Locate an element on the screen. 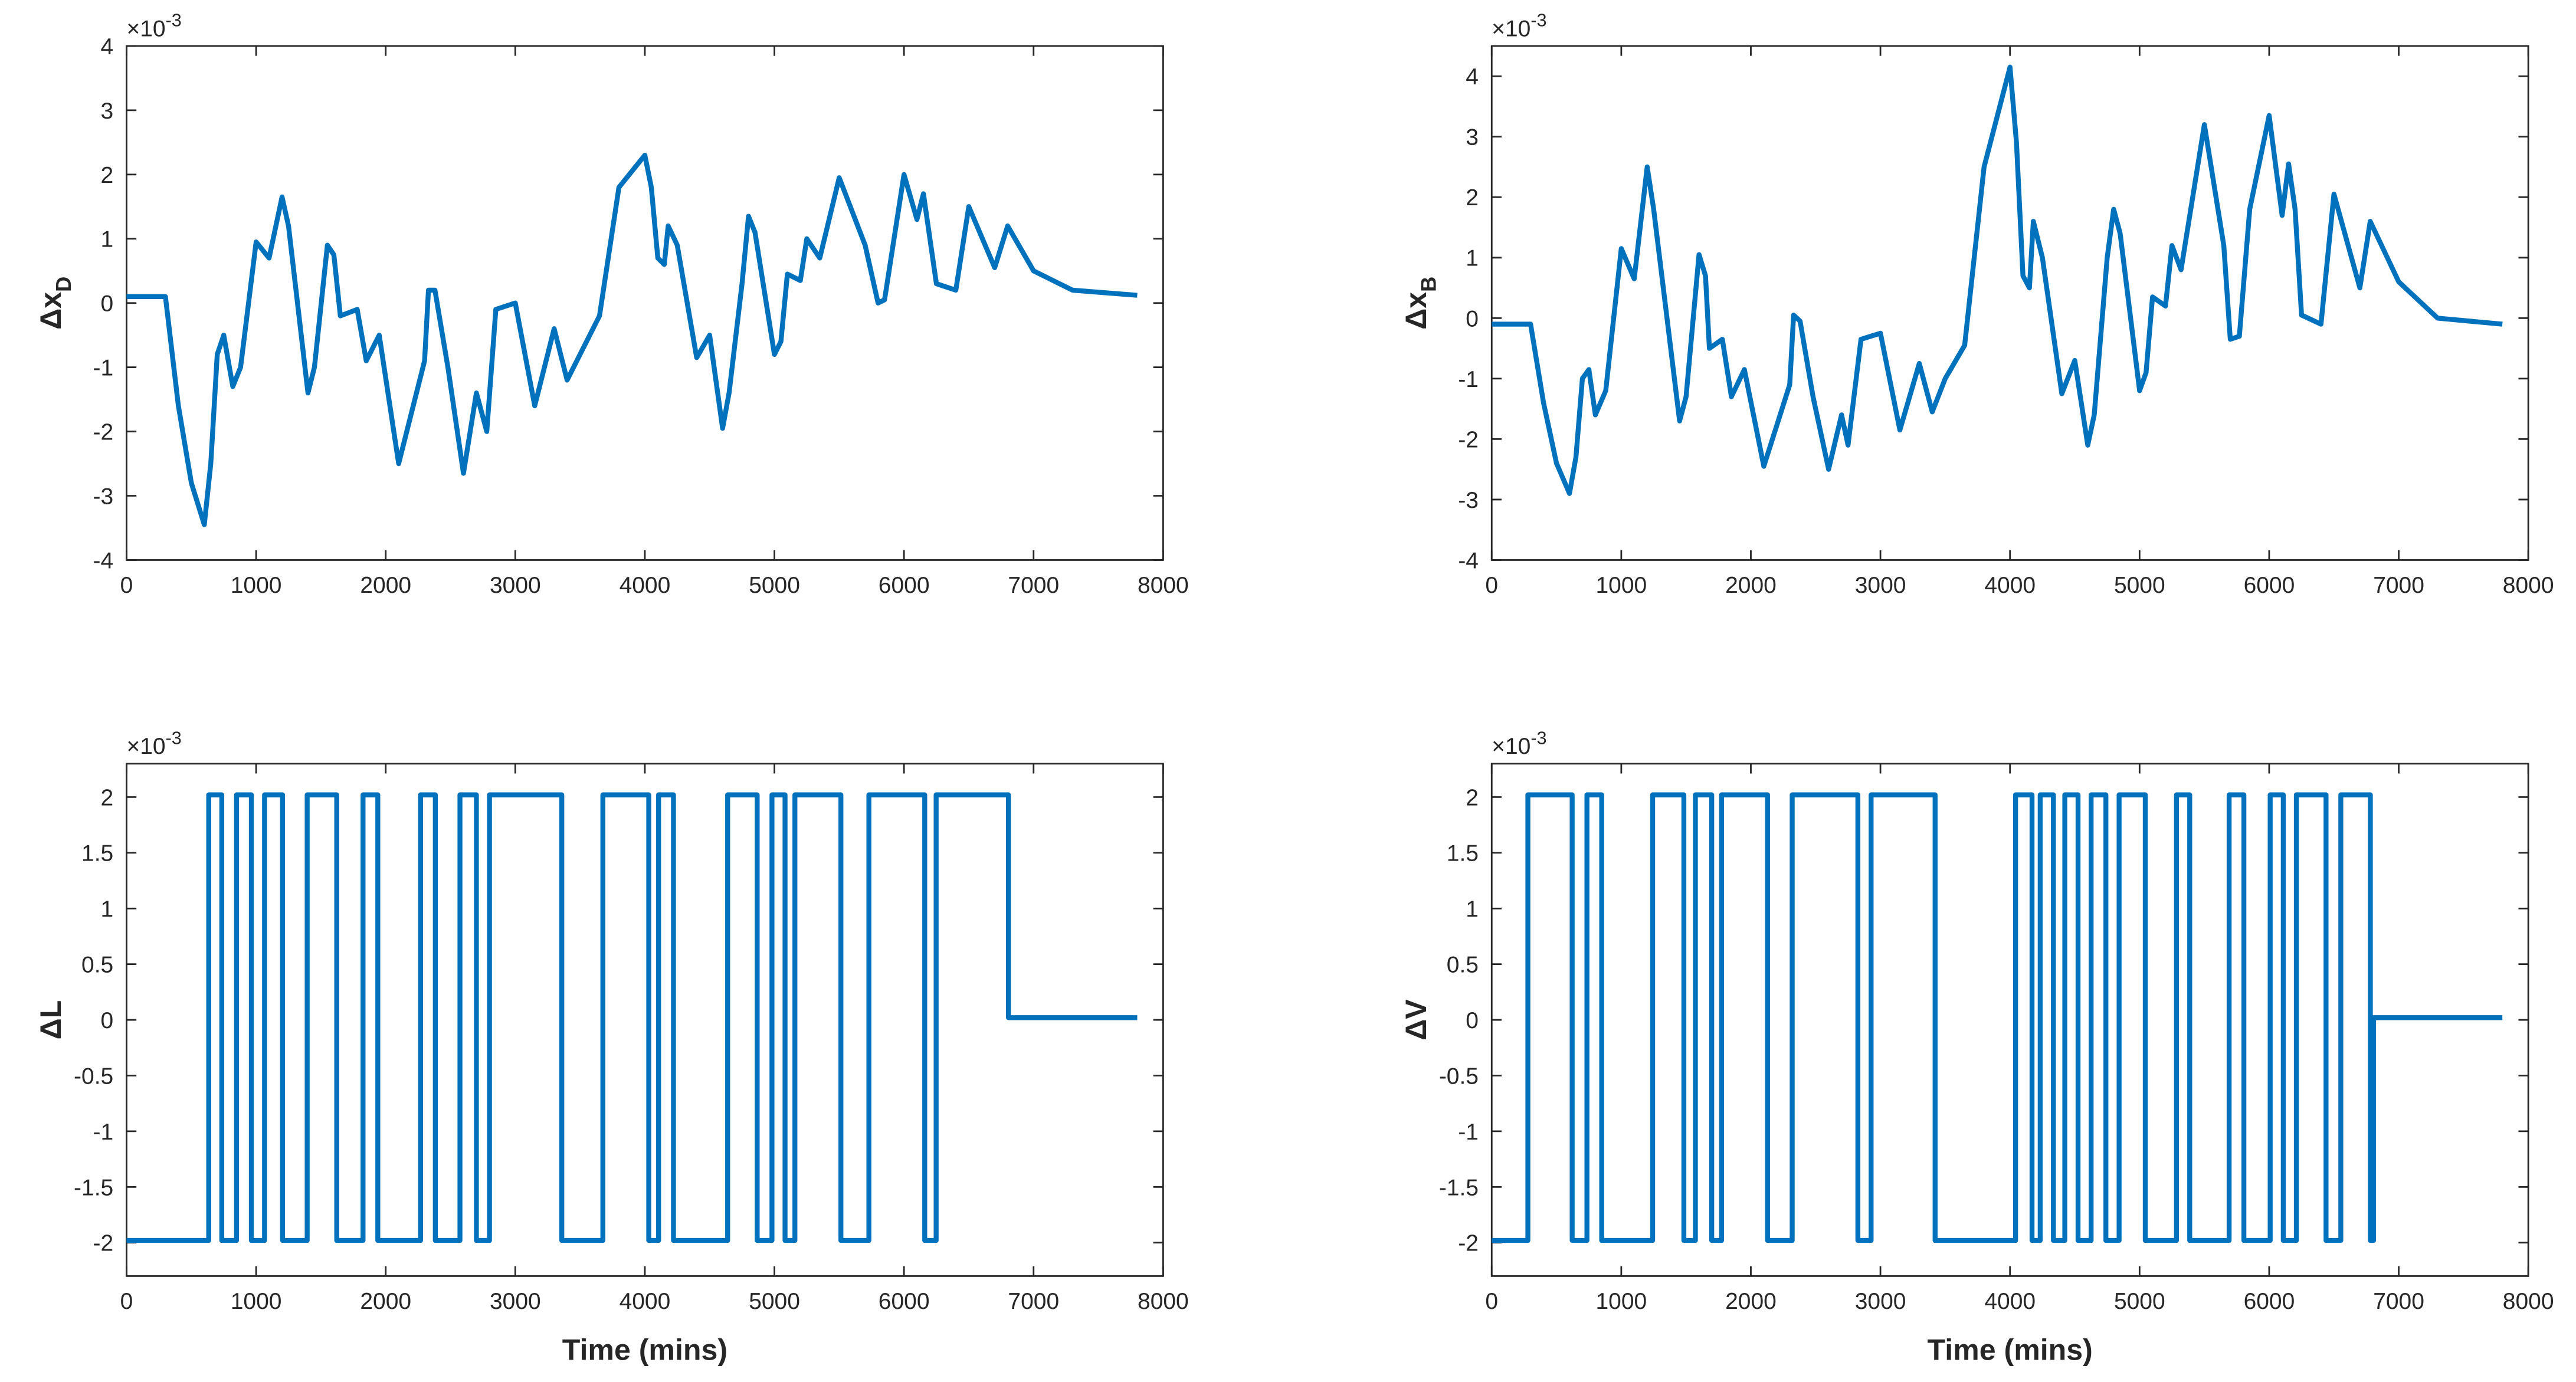 The height and width of the screenshot is (1382, 2576). y-label-sub: B is located at coordinates (1429, 284).